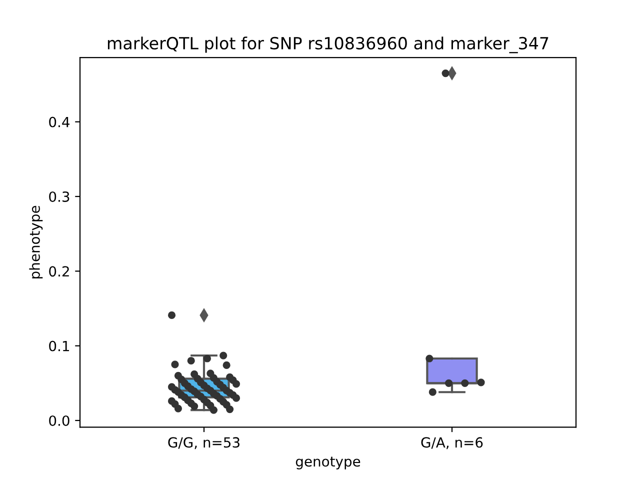  Describe the element at coordinates (36, 242) in the screenshot. I see `y-axis-title: phenotype` at that location.